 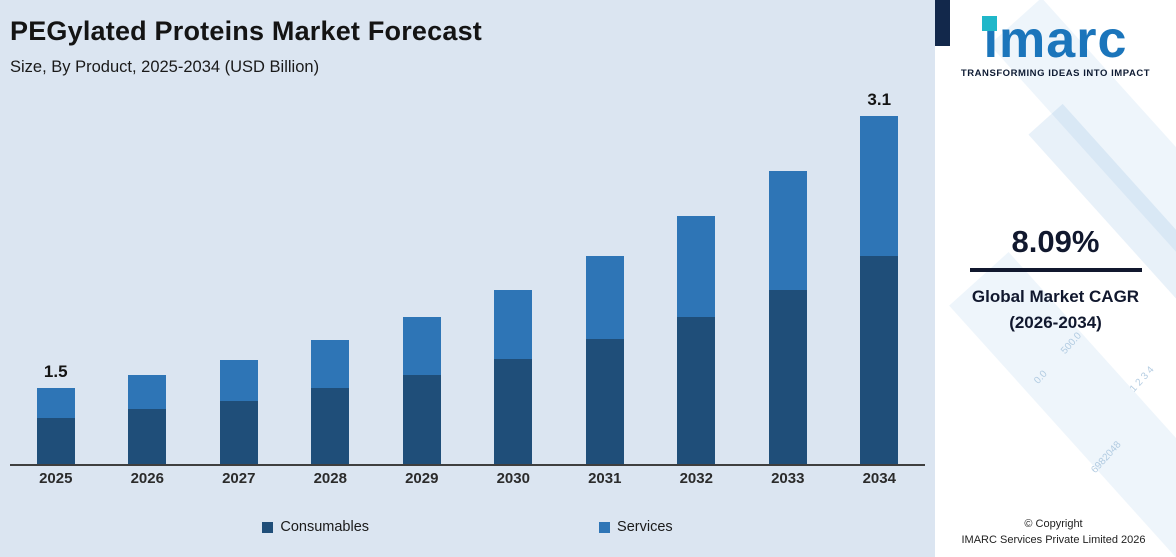 I want to click on x-axis-labels: 2025 2026 2027 2028 2029 2030 2031 2032 2033 2034, so click(x=467, y=478).